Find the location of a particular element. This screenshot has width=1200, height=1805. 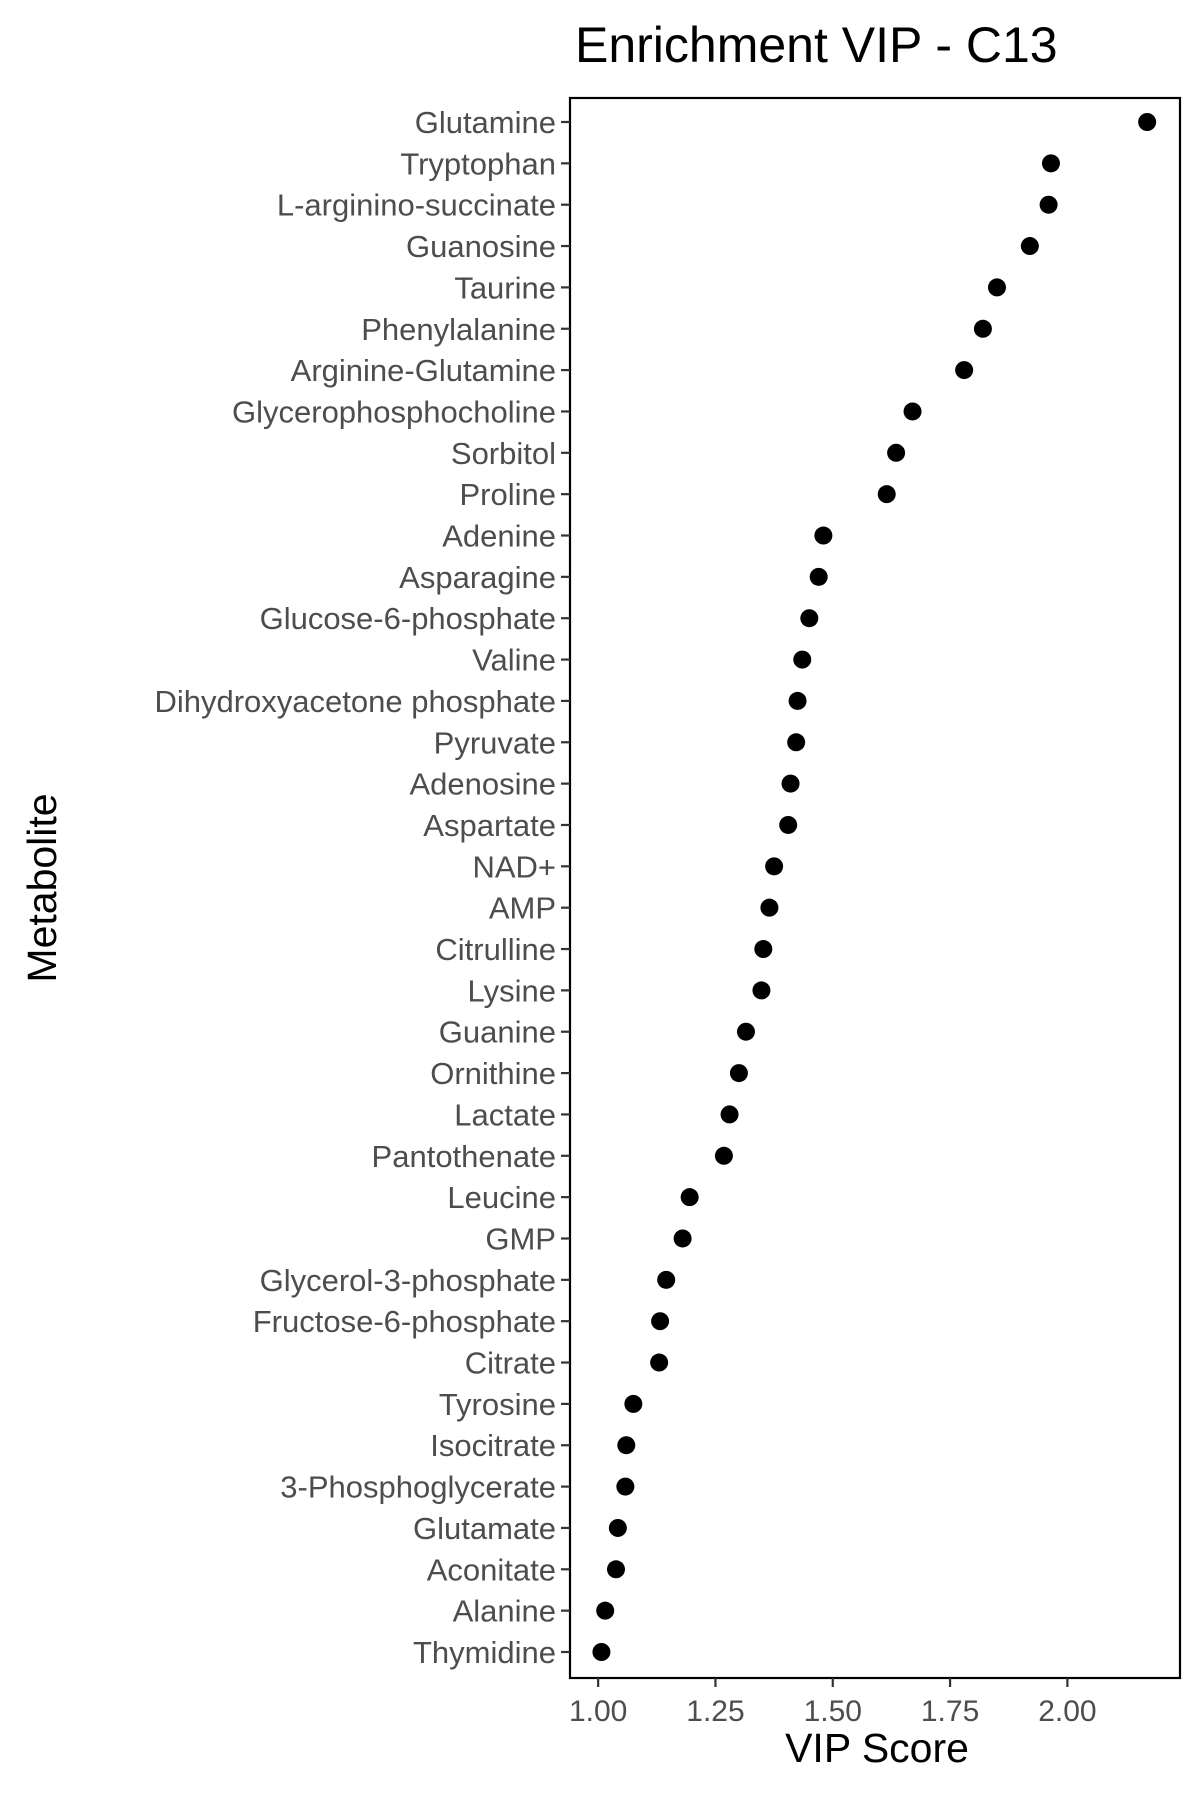

y-tick-label: Adenosine is located at coordinates (482, 784).